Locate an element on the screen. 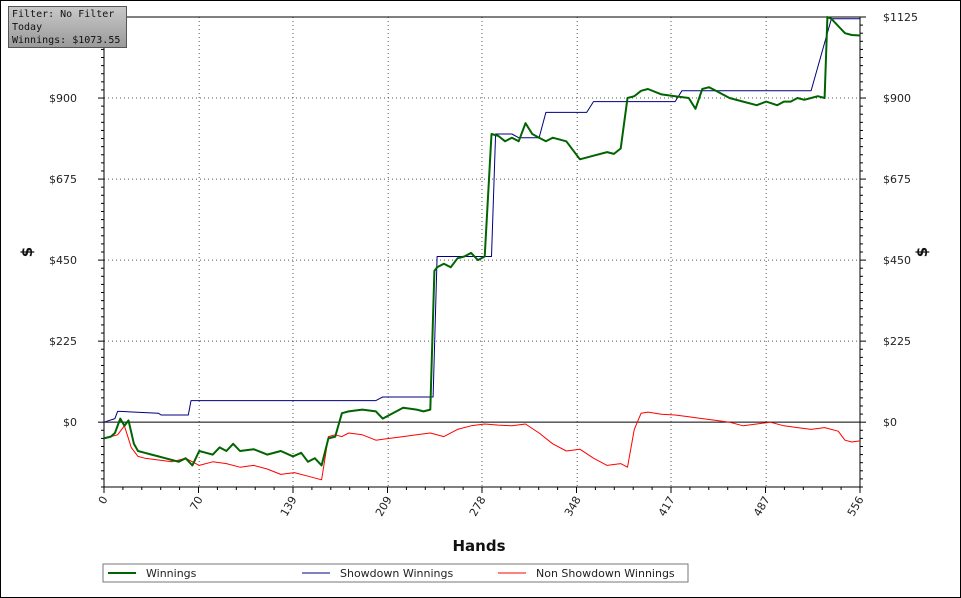  y-tick-label-left: $675 is located at coordinates (63, 179).